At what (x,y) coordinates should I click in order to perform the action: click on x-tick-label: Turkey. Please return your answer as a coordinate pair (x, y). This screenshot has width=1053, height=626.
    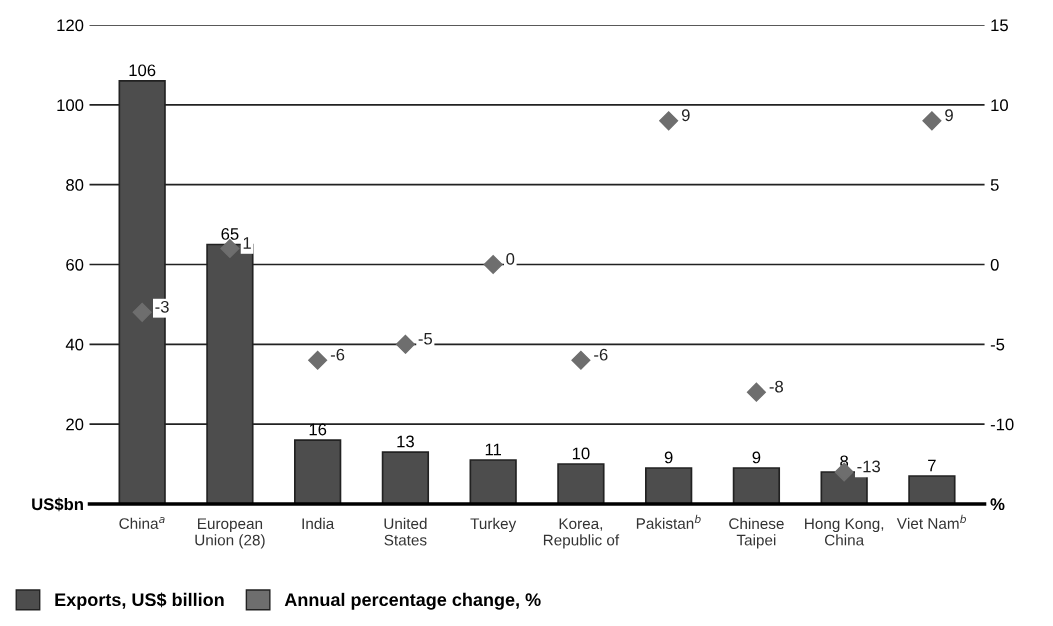
    Looking at the image, I should click on (493, 525).